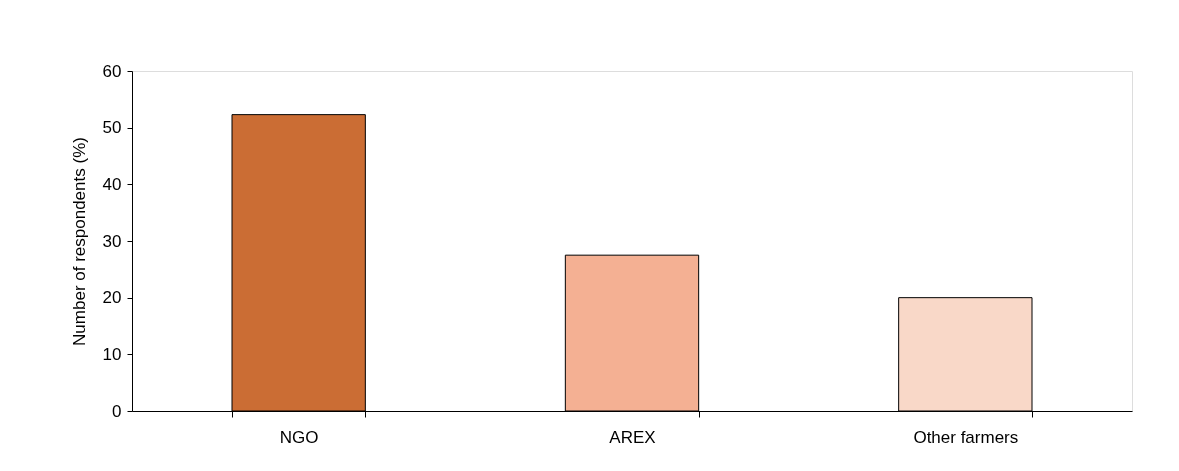 The height and width of the screenshot is (471, 1179). What do you see at coordinates (112, 354) in the screenshot?
I see `y-tick-label: 10` at bounding box center [112, 354].